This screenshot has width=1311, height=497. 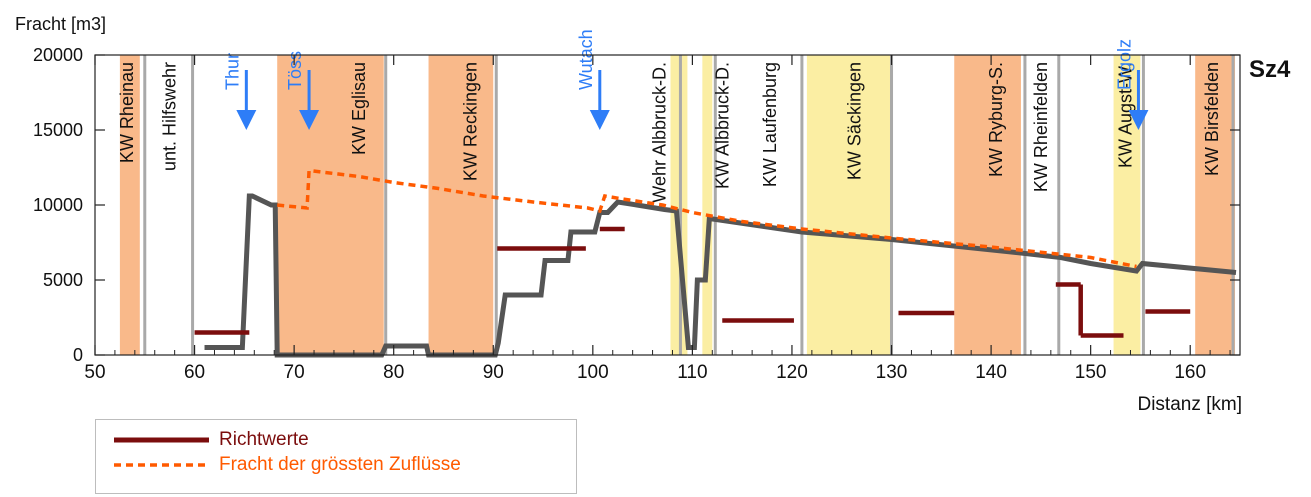 I want to click on series-fracht-zufluesse-line, so click(x=707, y=218).